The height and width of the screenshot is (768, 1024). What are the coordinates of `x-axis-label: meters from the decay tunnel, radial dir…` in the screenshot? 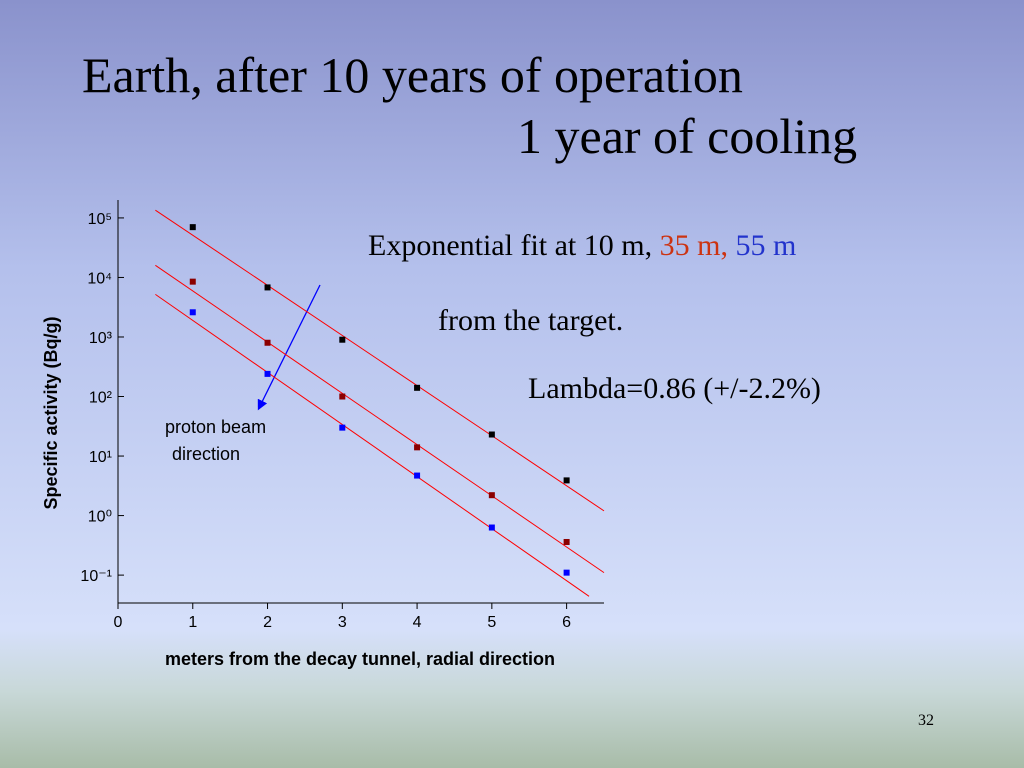 It's located at (360, 659).